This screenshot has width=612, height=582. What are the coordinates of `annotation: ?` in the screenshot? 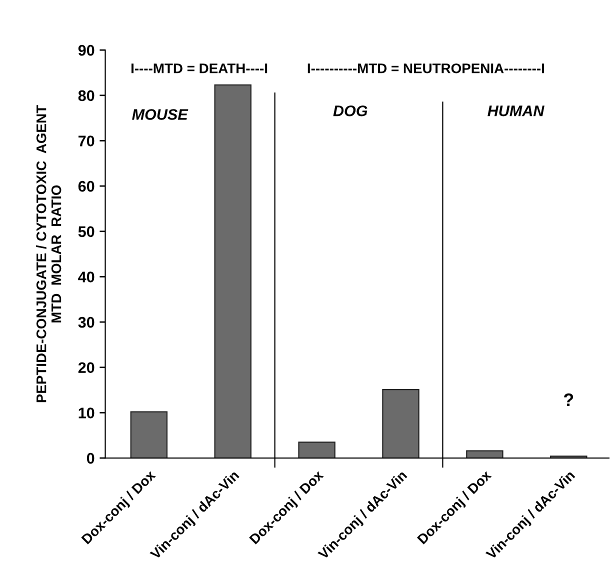 It's located at (569, 399).